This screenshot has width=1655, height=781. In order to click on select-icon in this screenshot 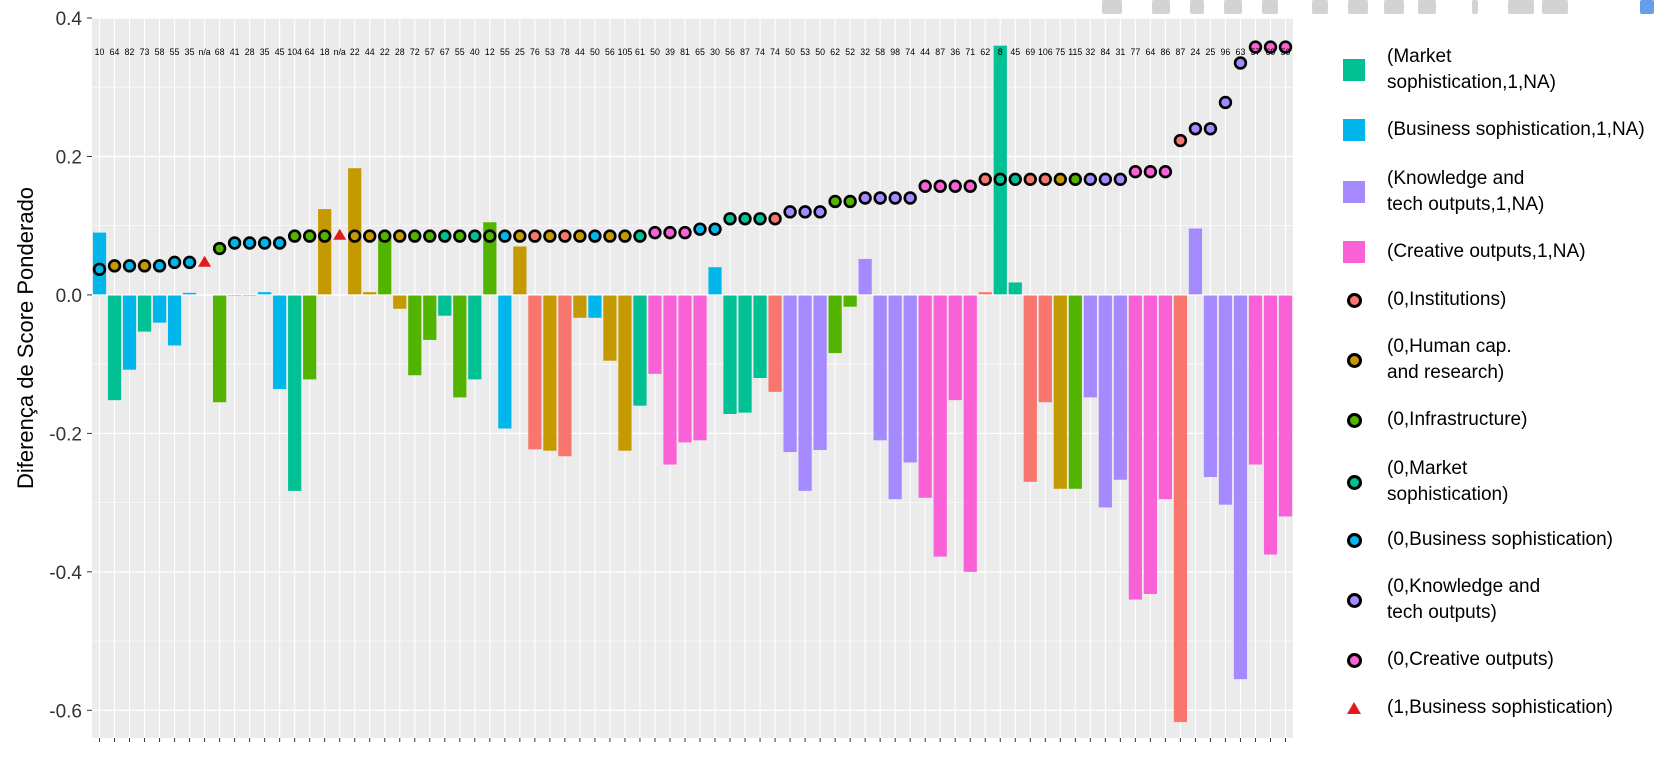, I will do `click(1233, 7)`.